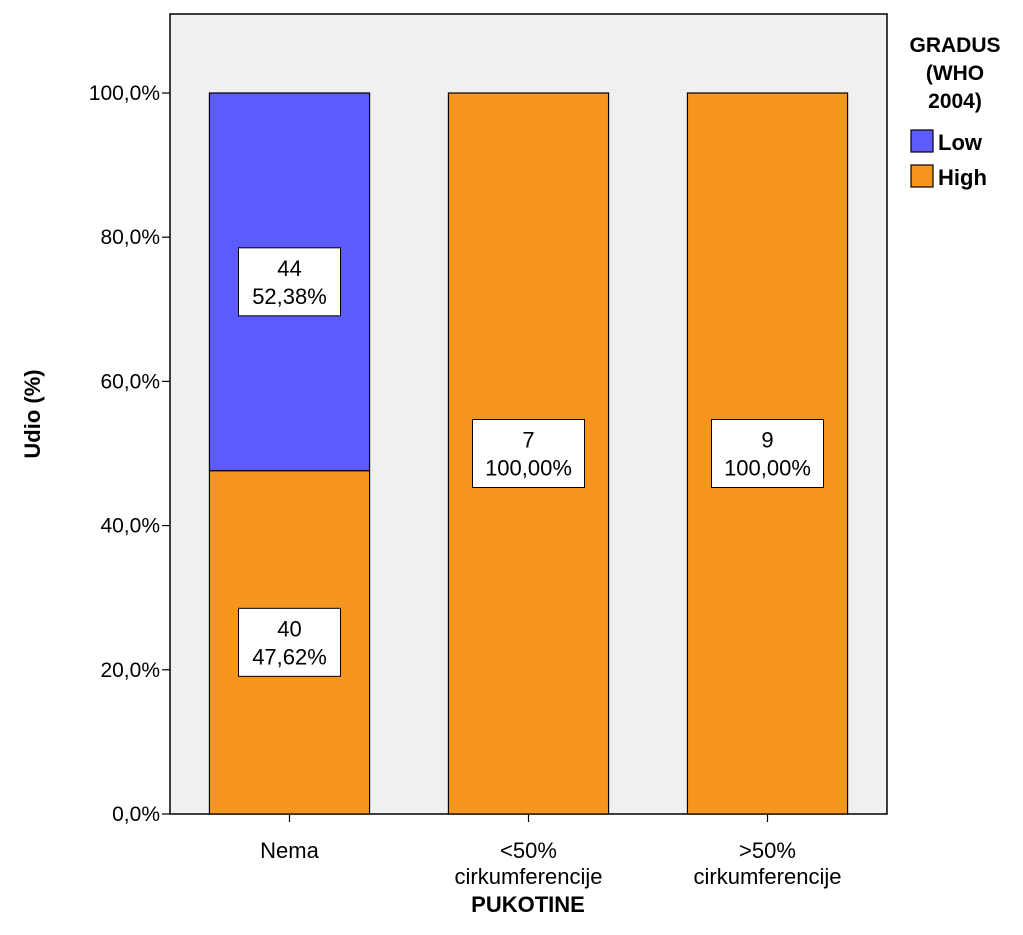 This screenshot has width=1023, height=935. What do you see at coordinates (289, 850) in the screenshot?
I see `x-tick-label-0: Nema` at bounding box center [289, 850].